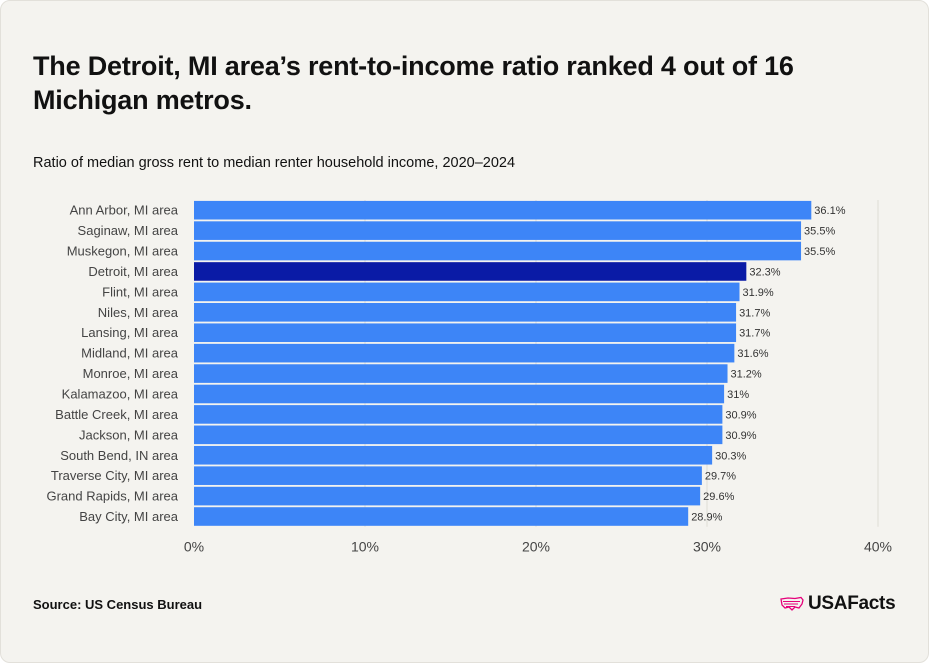 This screenshot has width=929, height=663. I want to click on category-label: Grand Rapids, MI area, so click(112, 496).